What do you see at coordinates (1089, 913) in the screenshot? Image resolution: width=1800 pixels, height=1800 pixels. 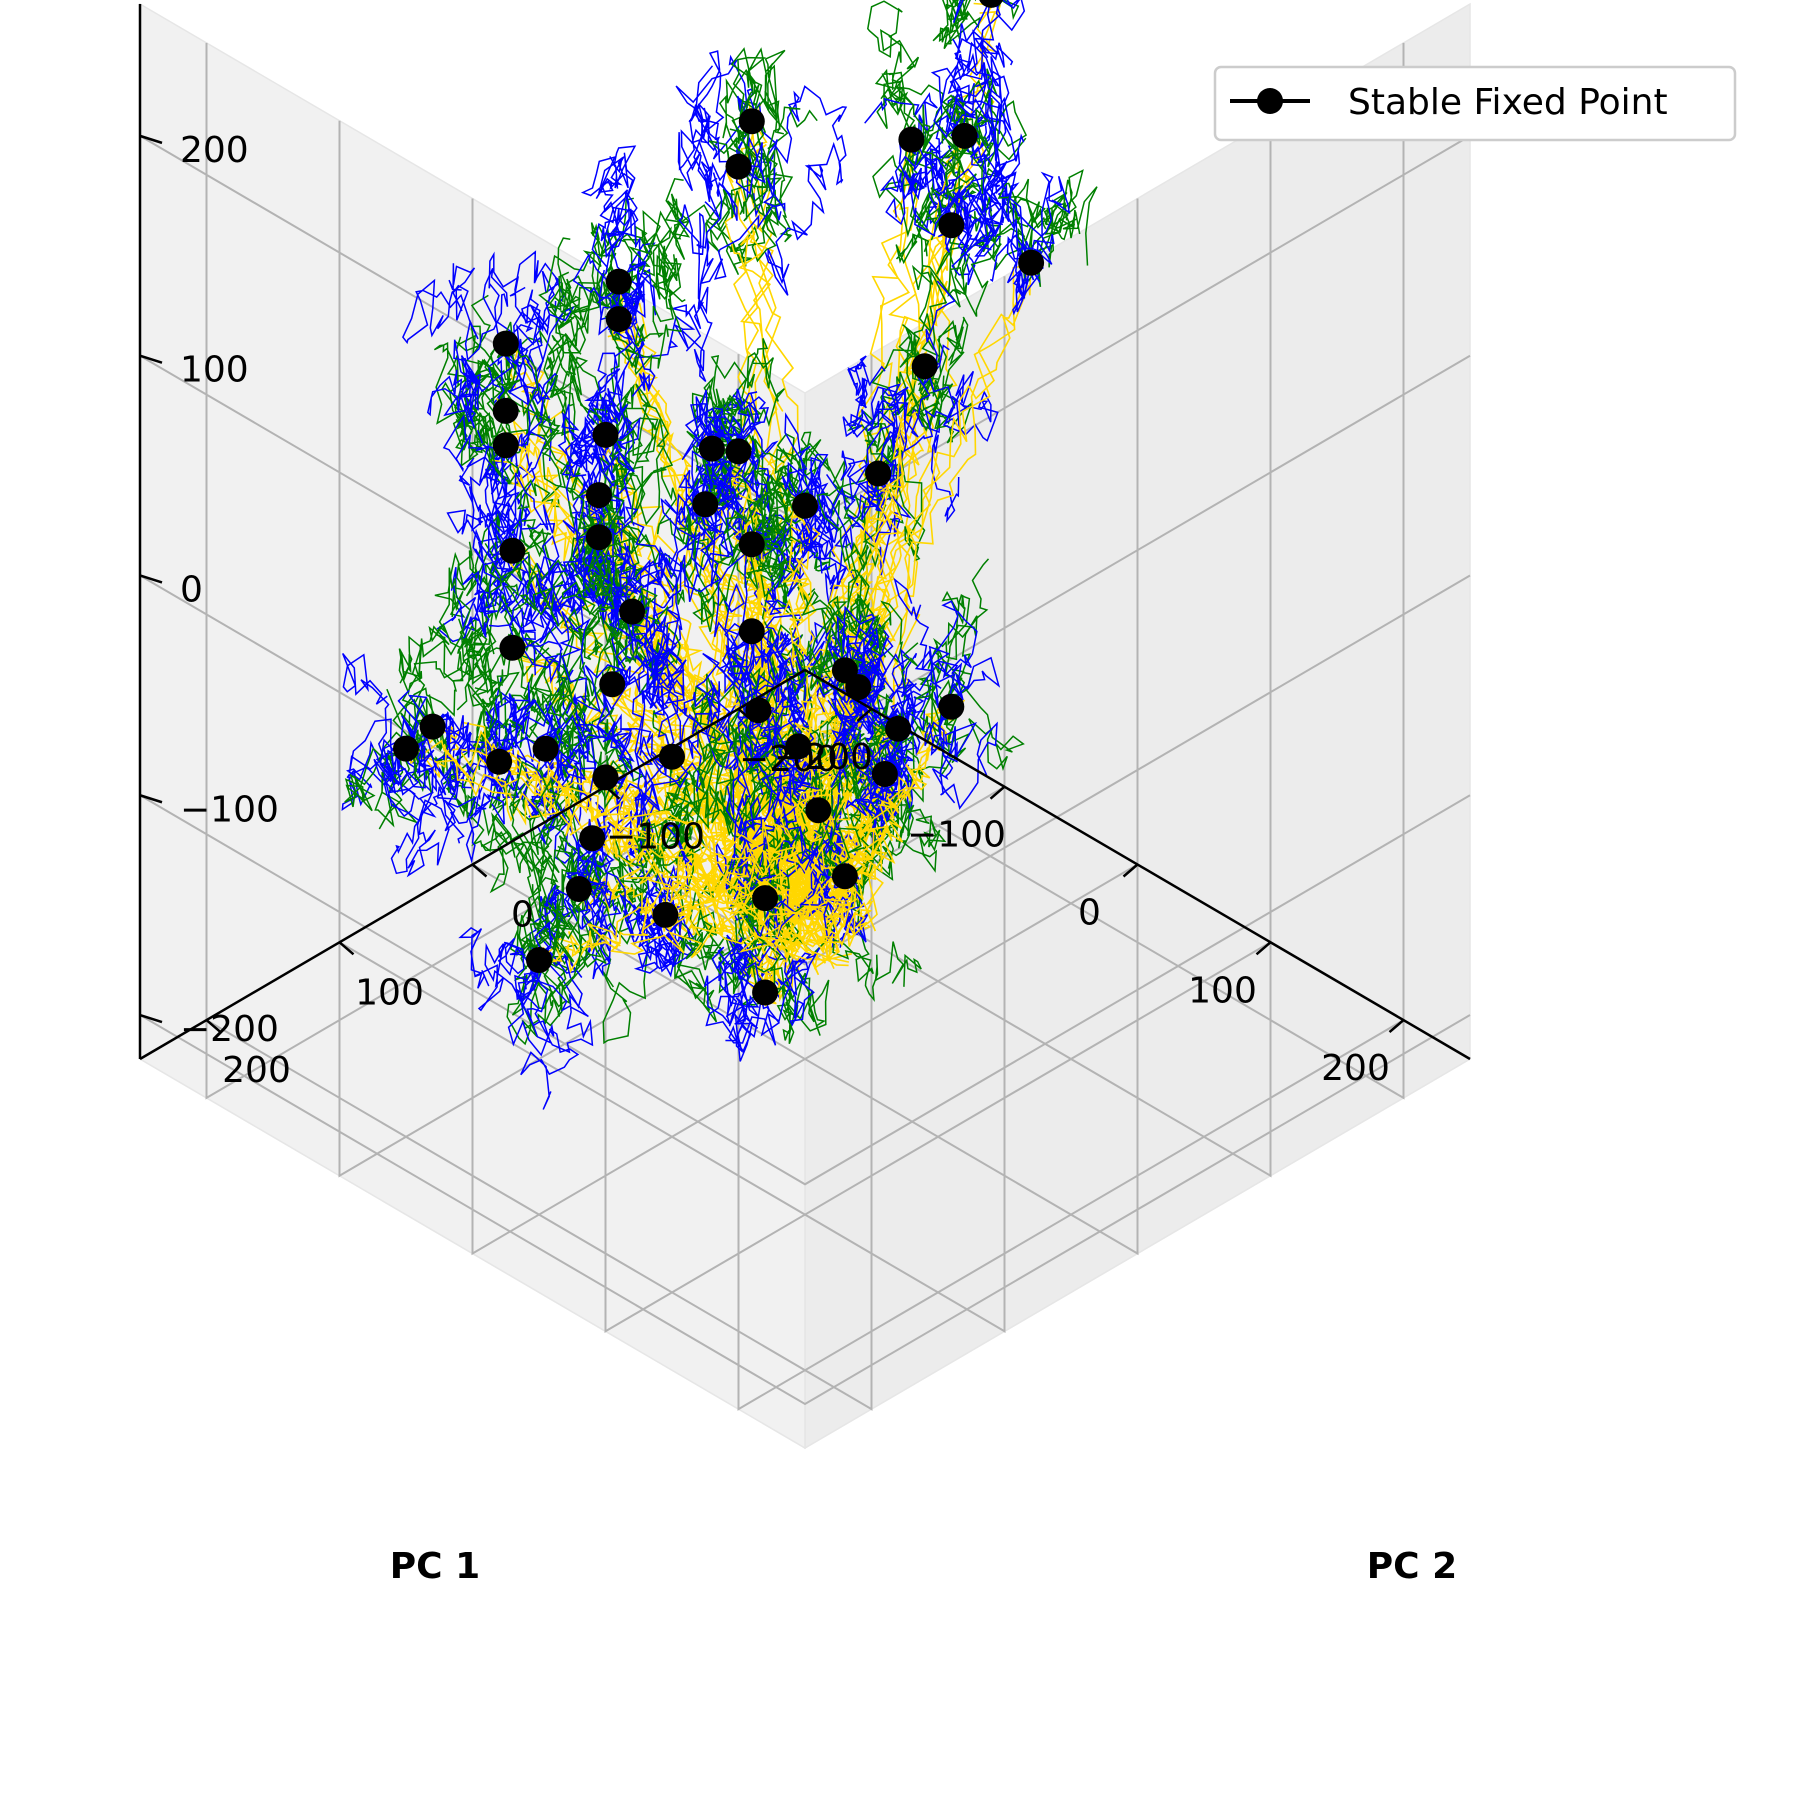 I see `x-tick-label: 0` at bounding box center [1089, 913].